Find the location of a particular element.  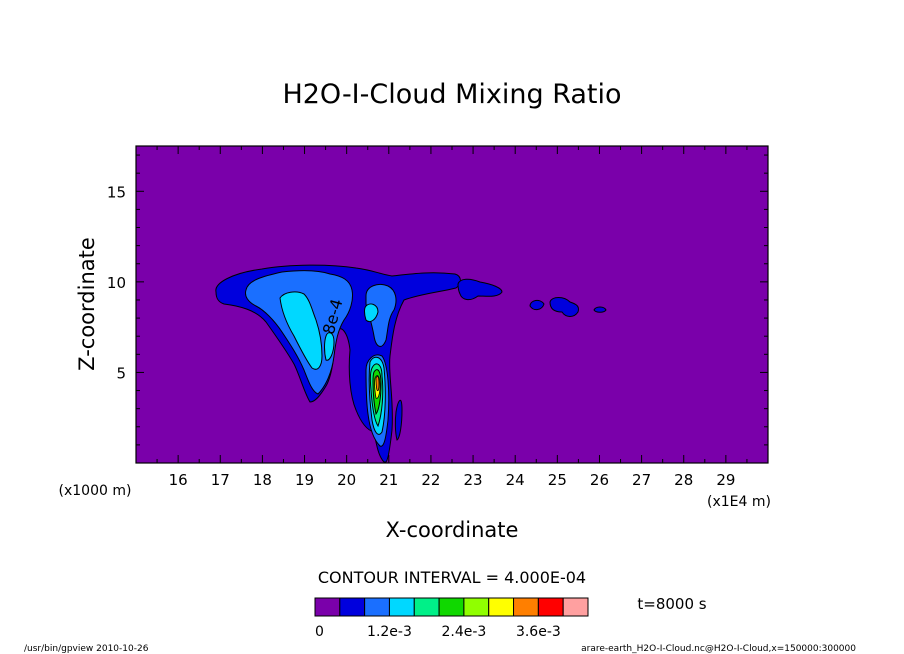

y-tick-label-5: 5 is located at coordinates (121, 373).